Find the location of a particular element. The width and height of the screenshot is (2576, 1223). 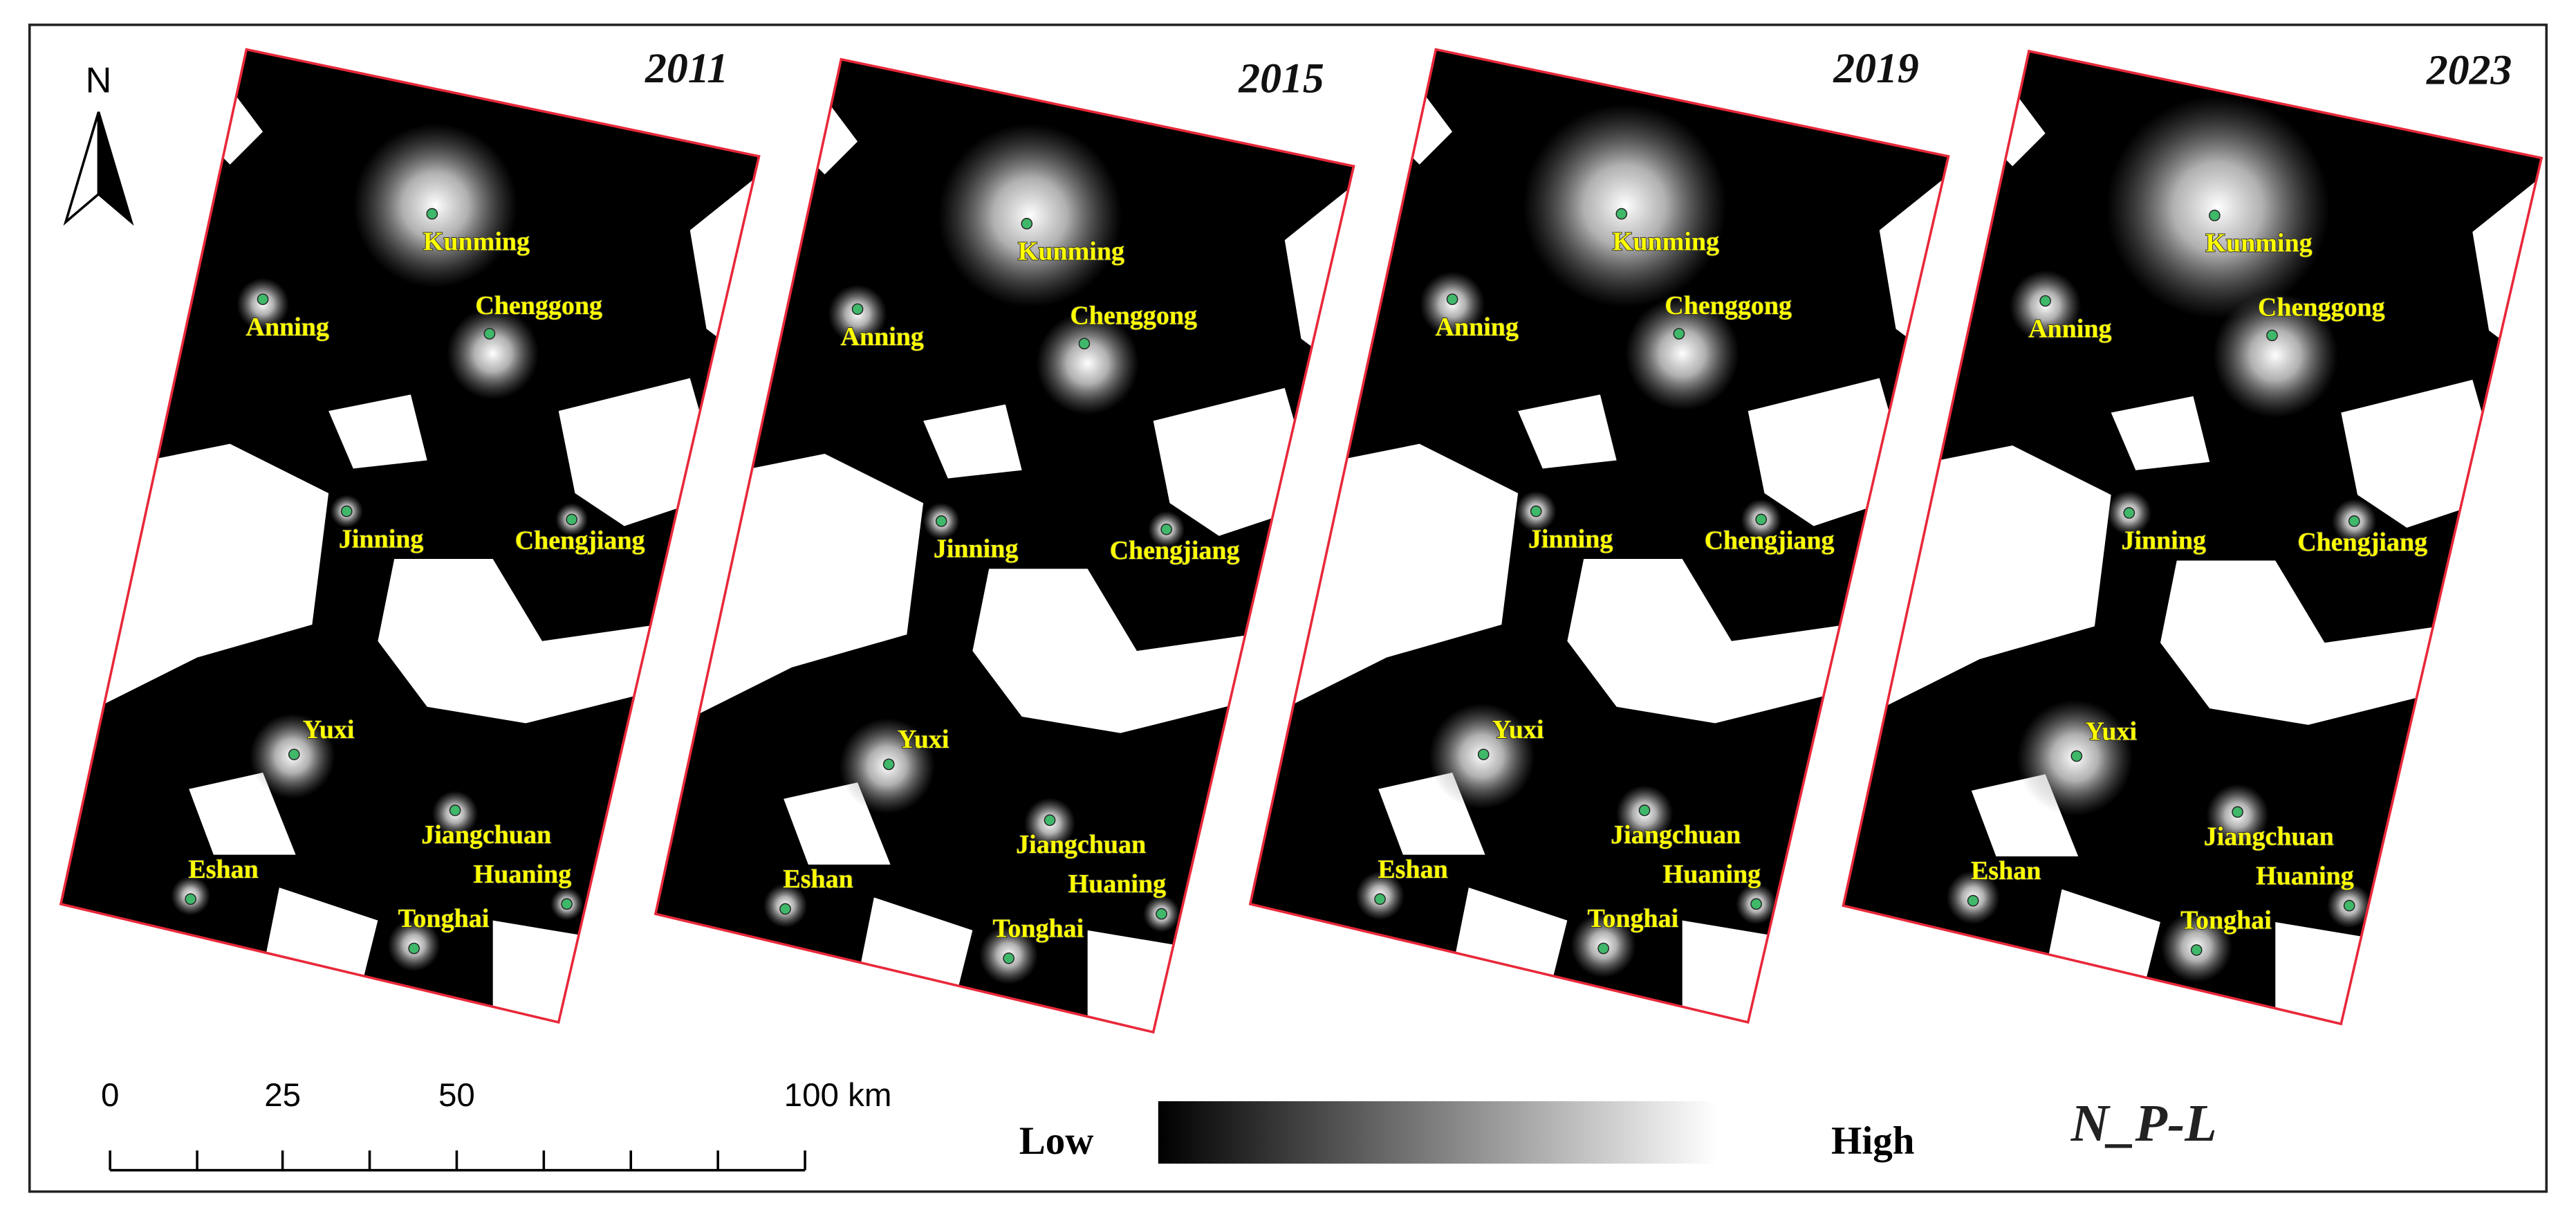

scale-bar: 0 25 50 100 km is located at coordinates (496, 1124).